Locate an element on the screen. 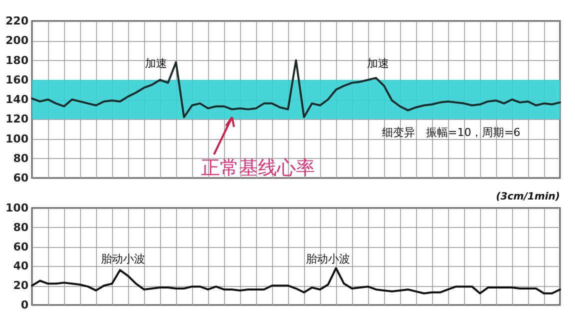 This screenshot has width=575, height=327. text: (3cm/1min) is located at coordinates (528, 196).